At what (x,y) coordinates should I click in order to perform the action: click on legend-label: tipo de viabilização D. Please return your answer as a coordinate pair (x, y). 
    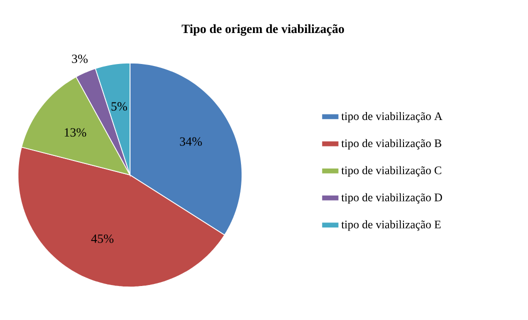
    Looking at the image, I should click on (391, 198).